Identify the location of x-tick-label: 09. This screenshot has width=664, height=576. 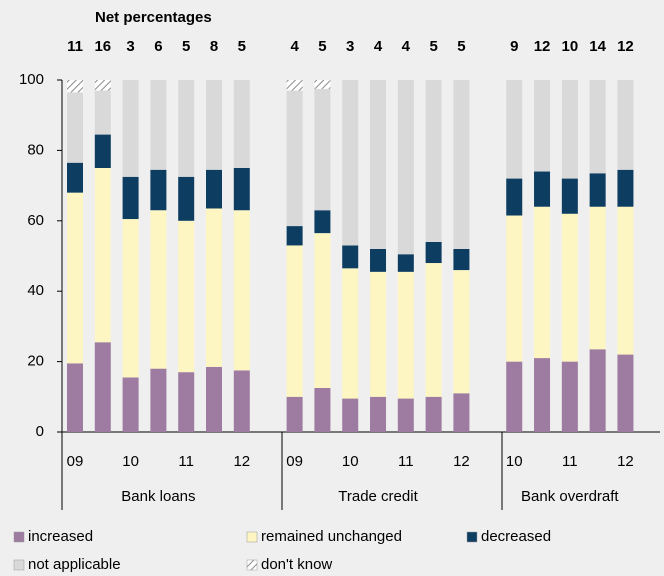
(294, 461).